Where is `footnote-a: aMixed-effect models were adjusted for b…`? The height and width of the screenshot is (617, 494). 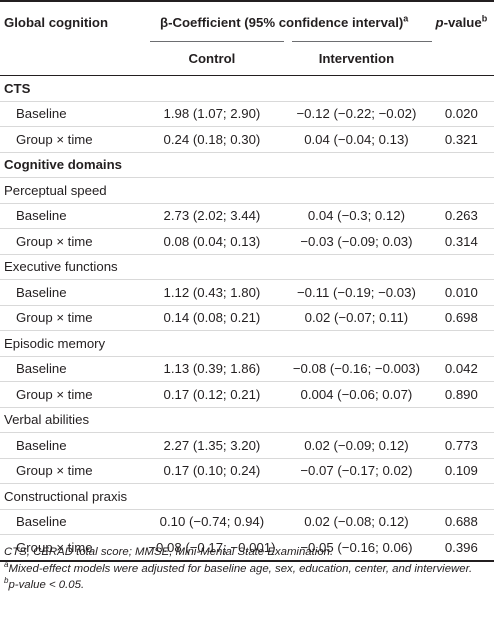
footnote-a: aMixed-effect models were adjusted for b… is located at coordinates (247, 568).